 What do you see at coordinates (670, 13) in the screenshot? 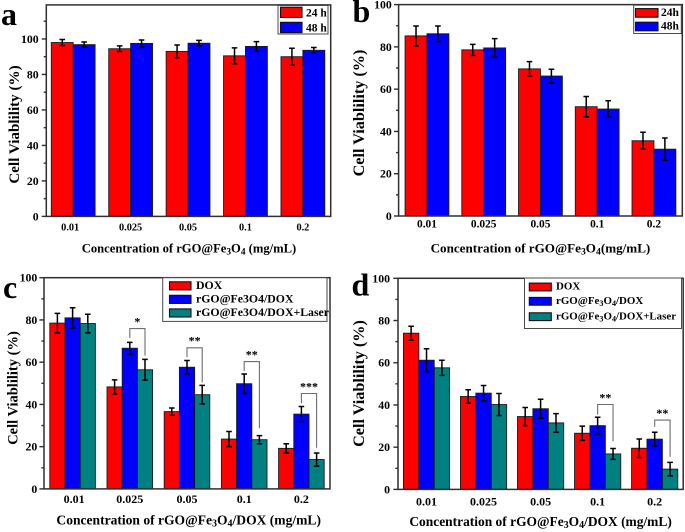
I see `svg-text: 24h` at bounding box center [670, 13].